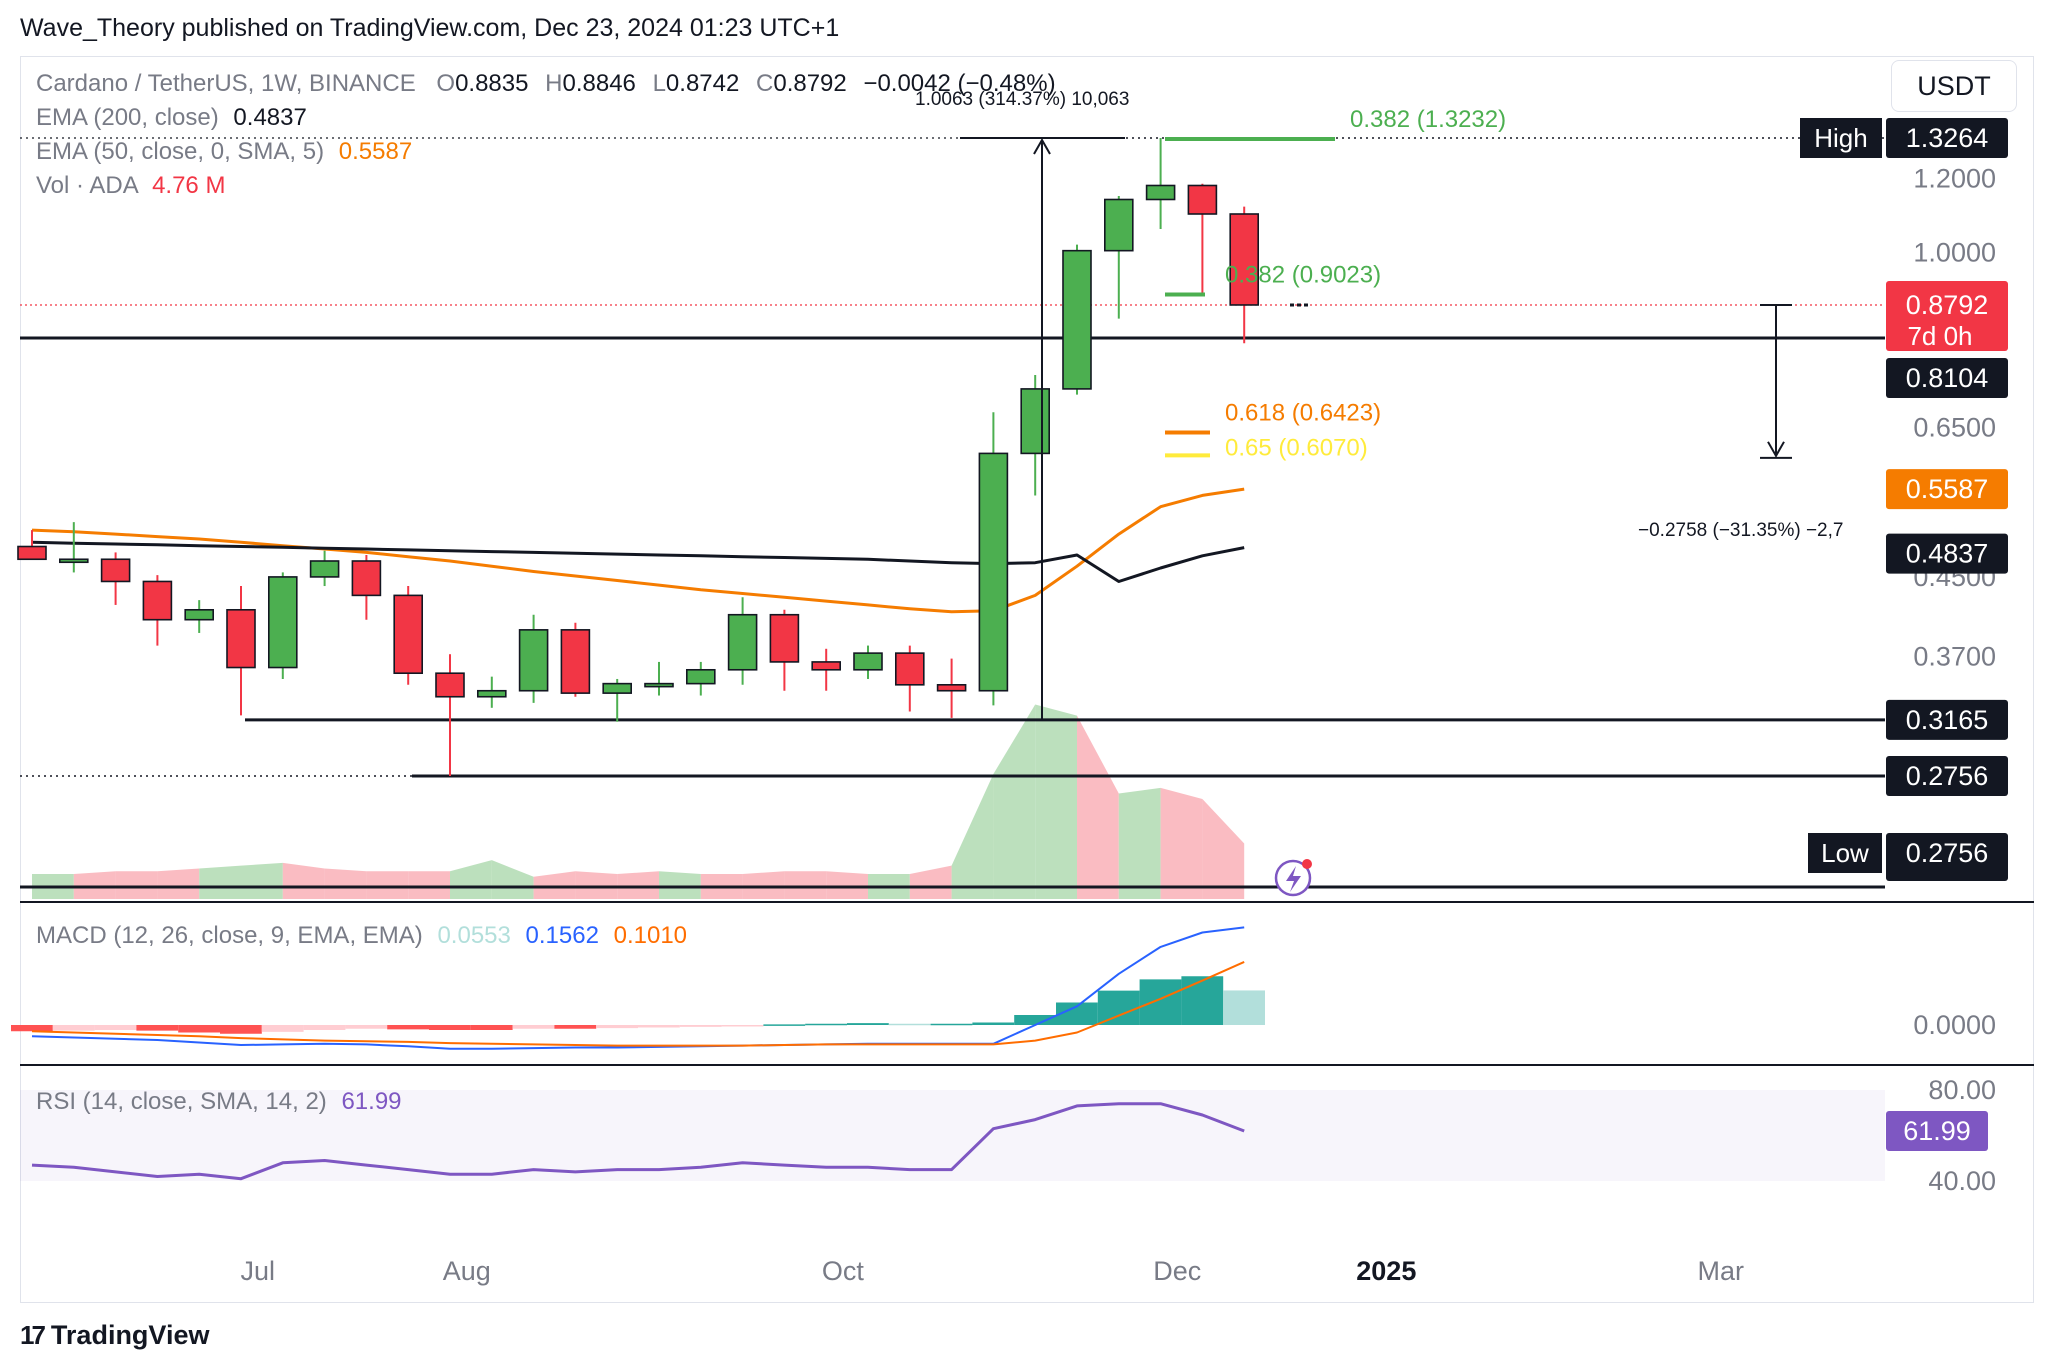  I want to click on measure-up-label: 1.0063 (314.37%) 10,063, so click(1022, 99).